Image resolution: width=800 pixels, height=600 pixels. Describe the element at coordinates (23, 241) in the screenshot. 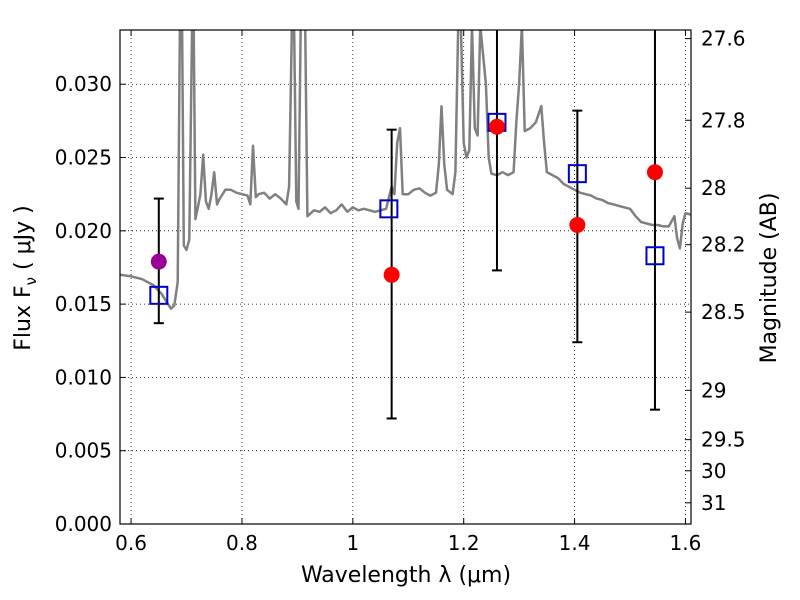

I see `y-axis-label-unit: ( μJy )` at that location.